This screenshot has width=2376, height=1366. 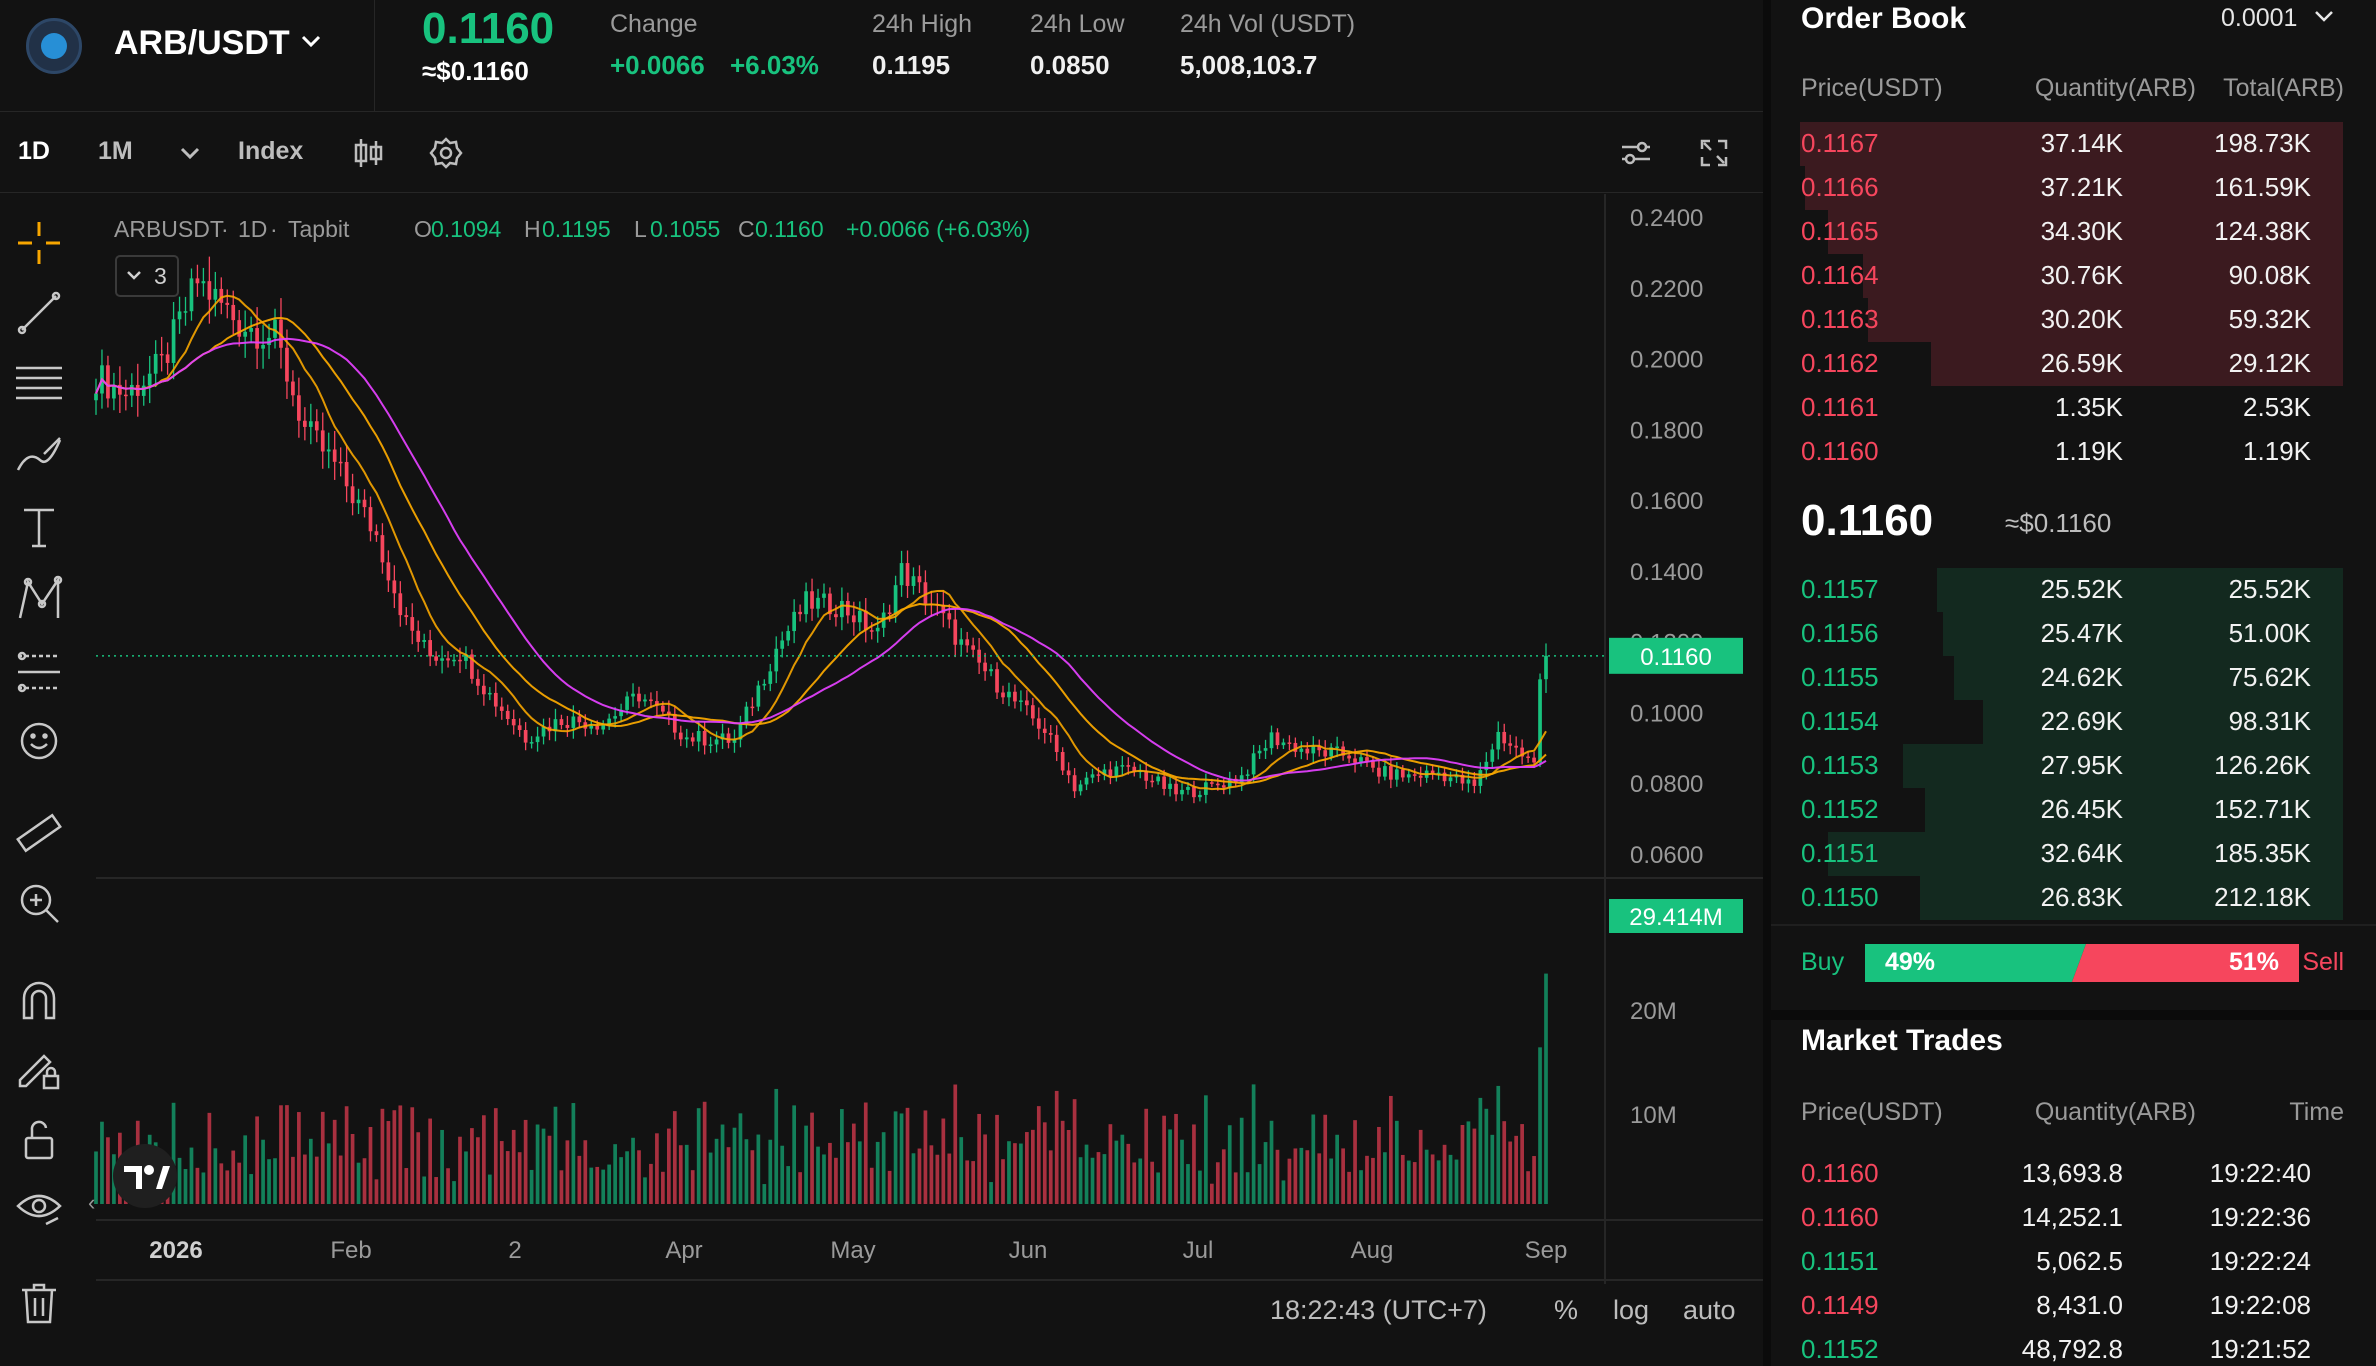 I want to click on unlock-icon, so click(x=39, y=1139).